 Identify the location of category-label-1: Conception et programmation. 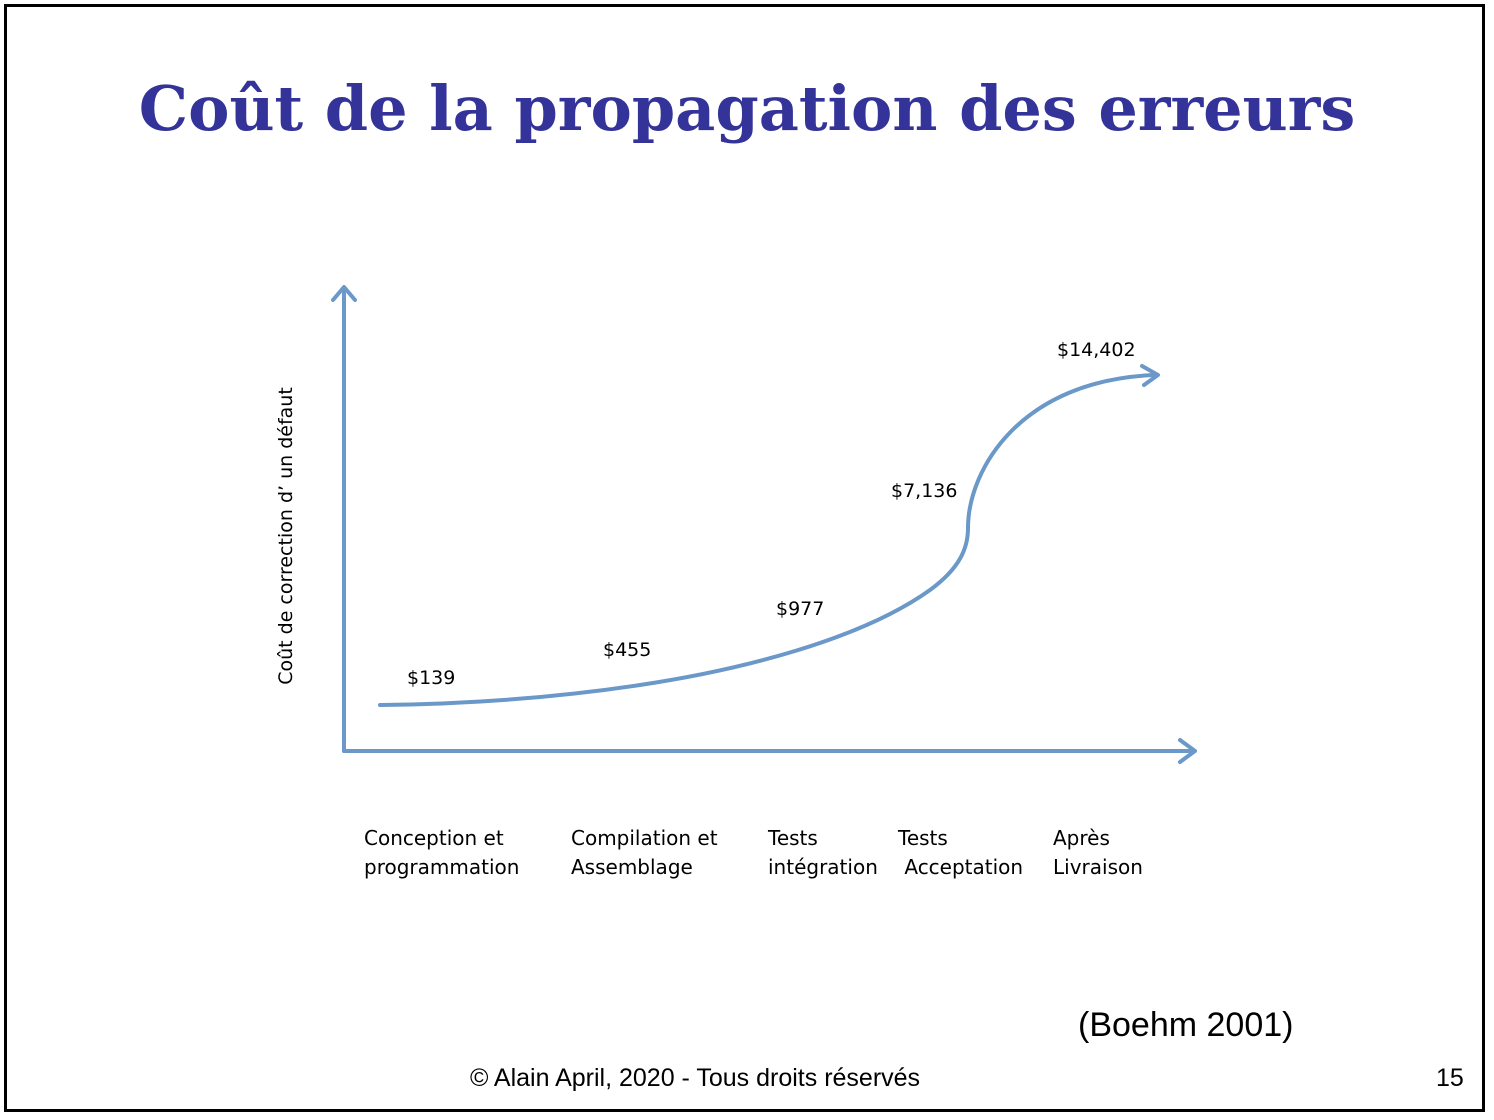
(442, 852).